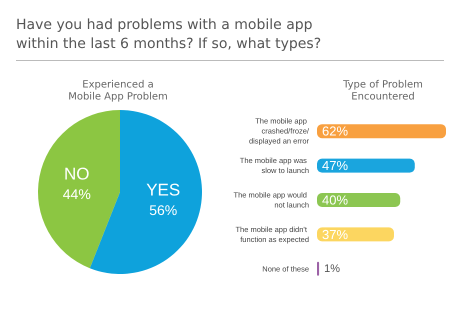 This screenshot has height=330, width=456. I want to click on chart-title: Type of Problem Encountered, so click(382, 91).